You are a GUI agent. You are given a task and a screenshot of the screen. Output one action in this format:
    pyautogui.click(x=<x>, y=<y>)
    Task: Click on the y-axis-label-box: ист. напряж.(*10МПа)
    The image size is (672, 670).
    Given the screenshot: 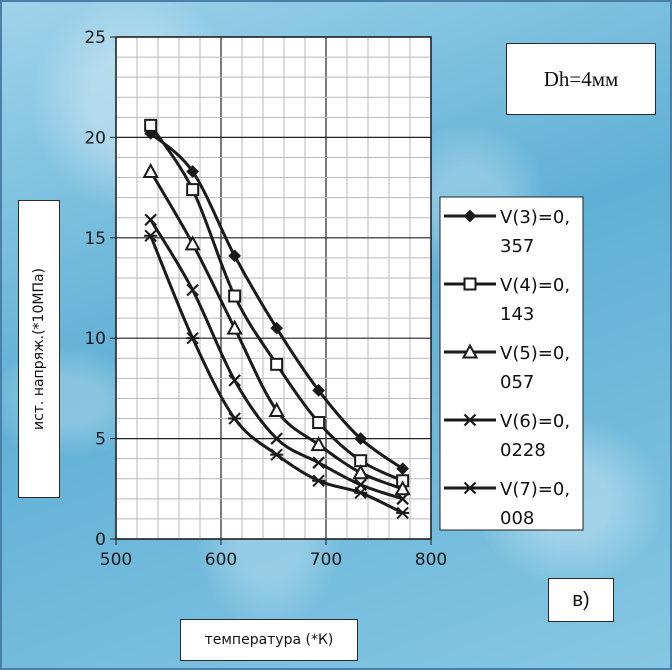 What is the action you would take?
    pyautogui.click(x=39, y=349)
    